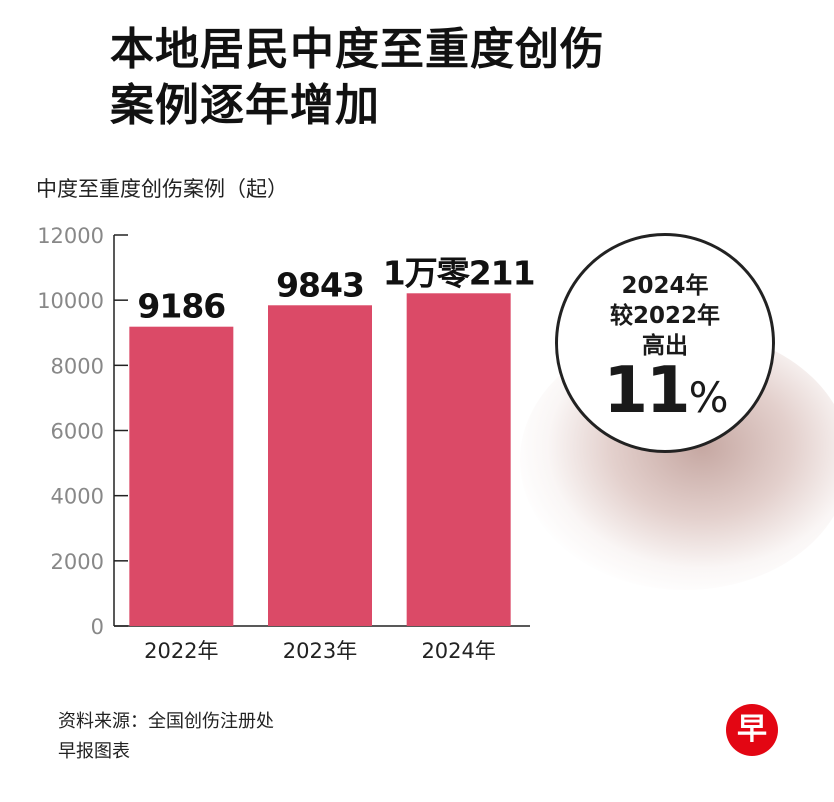 The width and height of the screenshot is (834, 802). I want to click on x-tick-label: 2023年, so click(320, 651).